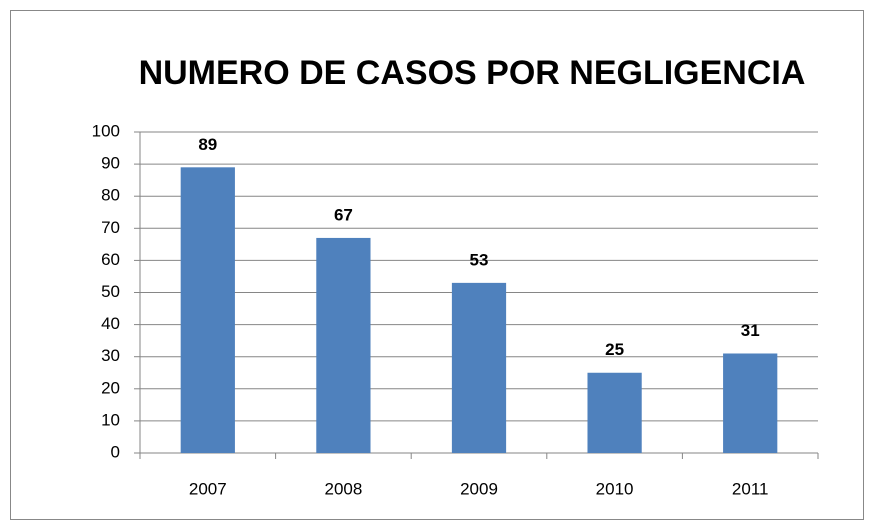  I want to click on data-label: 25, so click(614, 349).